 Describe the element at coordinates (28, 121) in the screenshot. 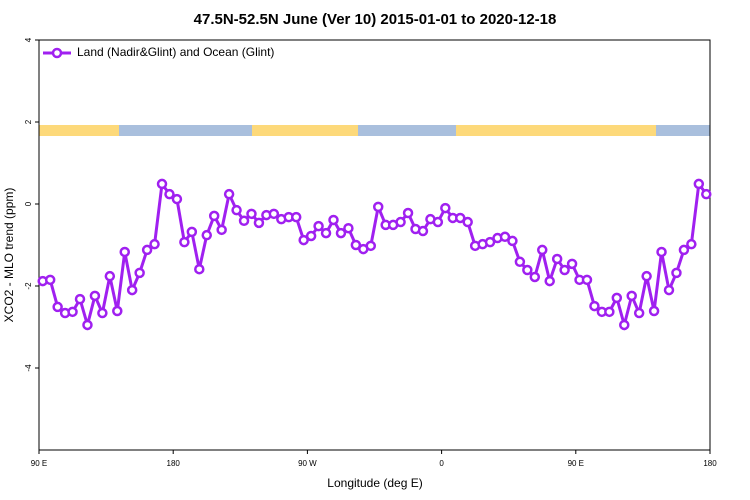

I see `y-tick-label: 2` at that location.